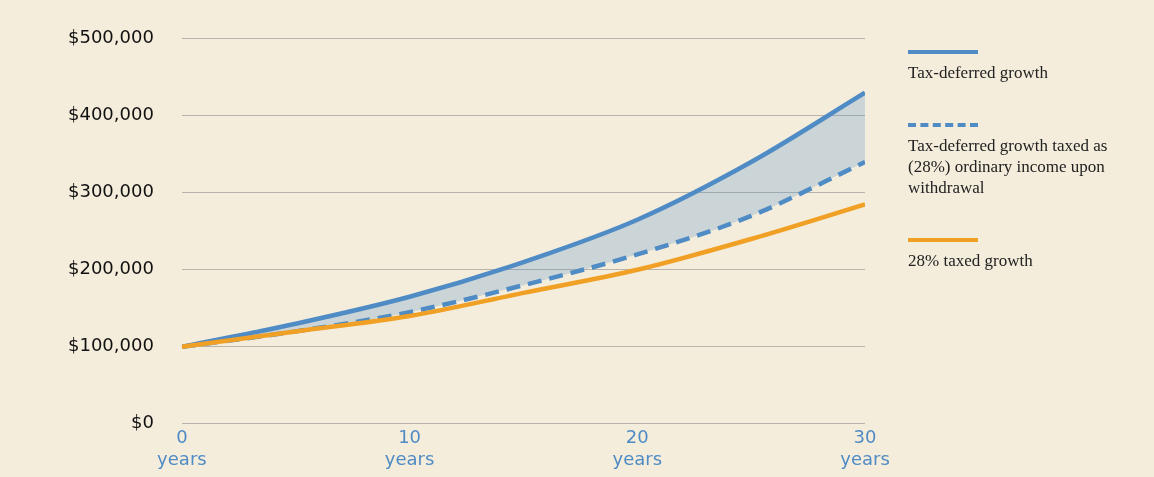 Image resolution: width=1154 pixels, height=477 pixels. I want to click on x-tick-label: 20 years, so click(637, 447).